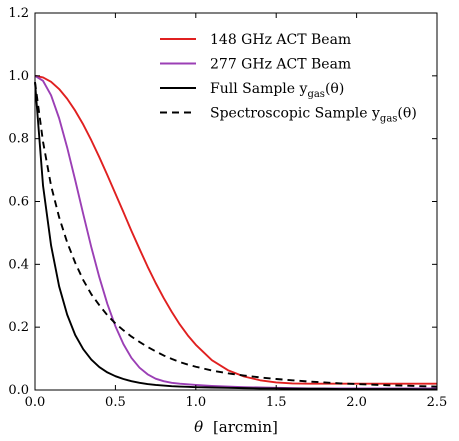 The height and width of the screenshot is (441, 459). I want to click on x-axis-title-unit: [arcmin], so click(245, 427).